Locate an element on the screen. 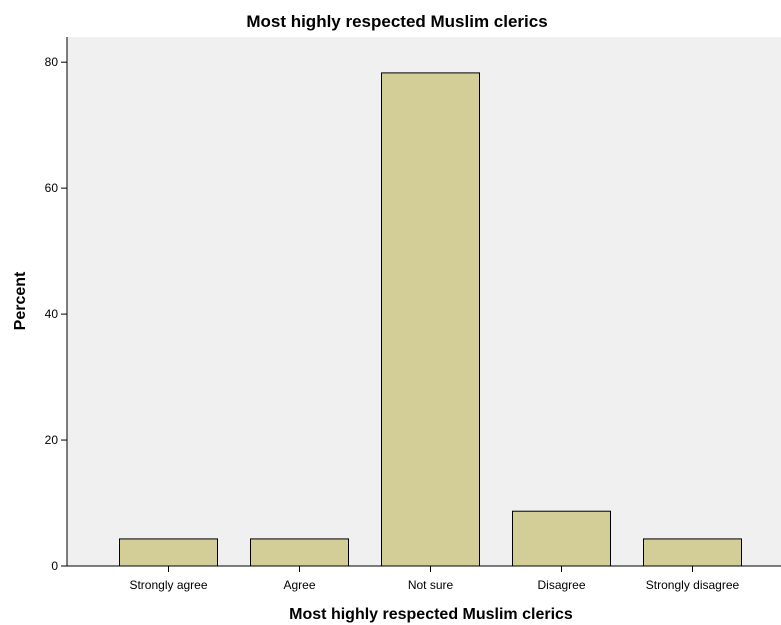 The width and height of the screenshot is (781, 625). x-tick-label: Disagree is located at coordinates (561, 585).